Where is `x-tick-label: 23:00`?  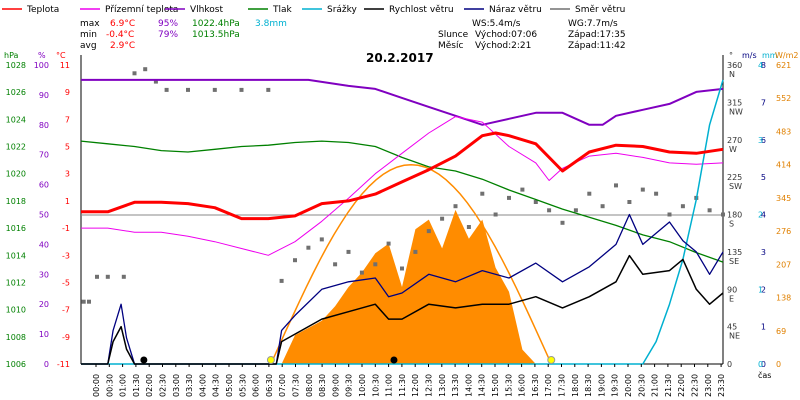 x-tick-label: 23:00 is located at coordinates (708, 385).